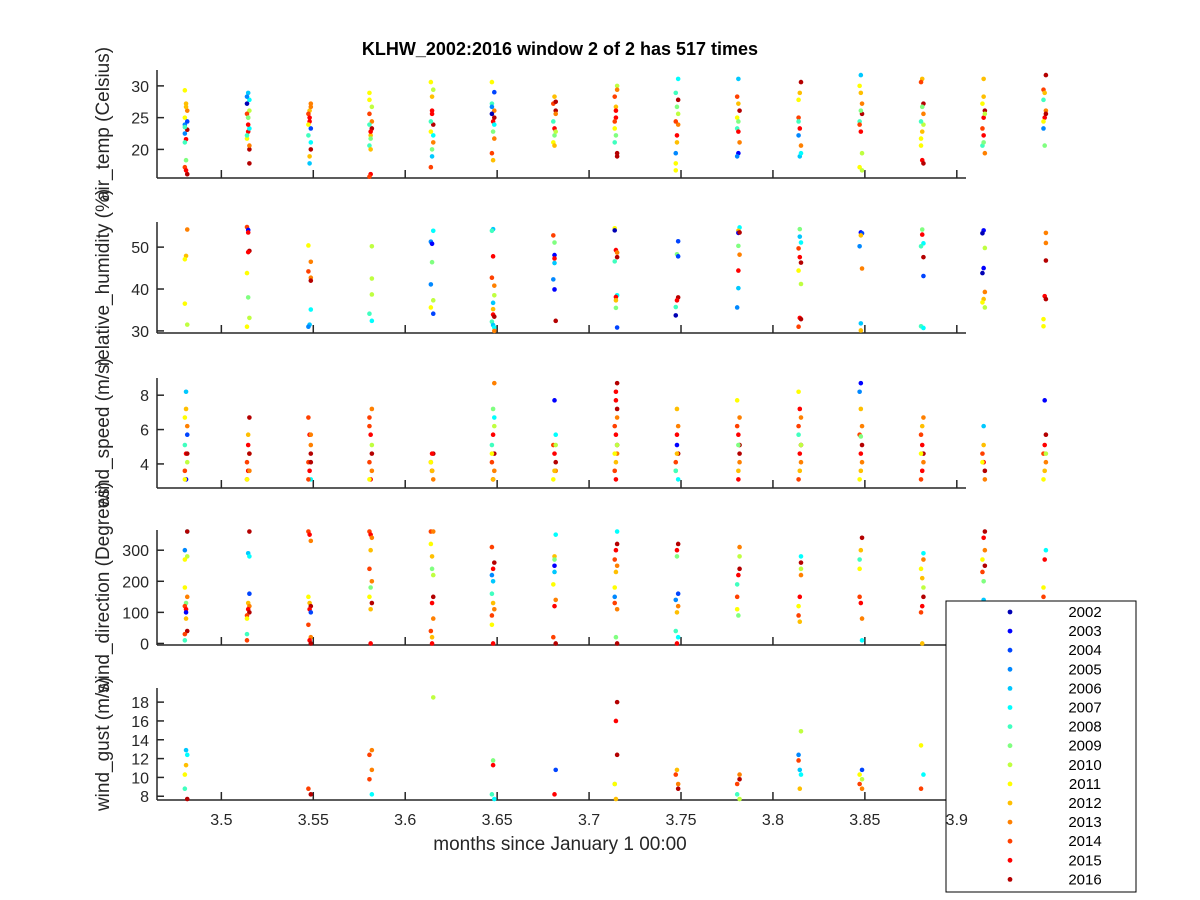 The height and width of the screenshot is (900, 1200). I want to click on y-tick-label: 50, so click(140, 248).